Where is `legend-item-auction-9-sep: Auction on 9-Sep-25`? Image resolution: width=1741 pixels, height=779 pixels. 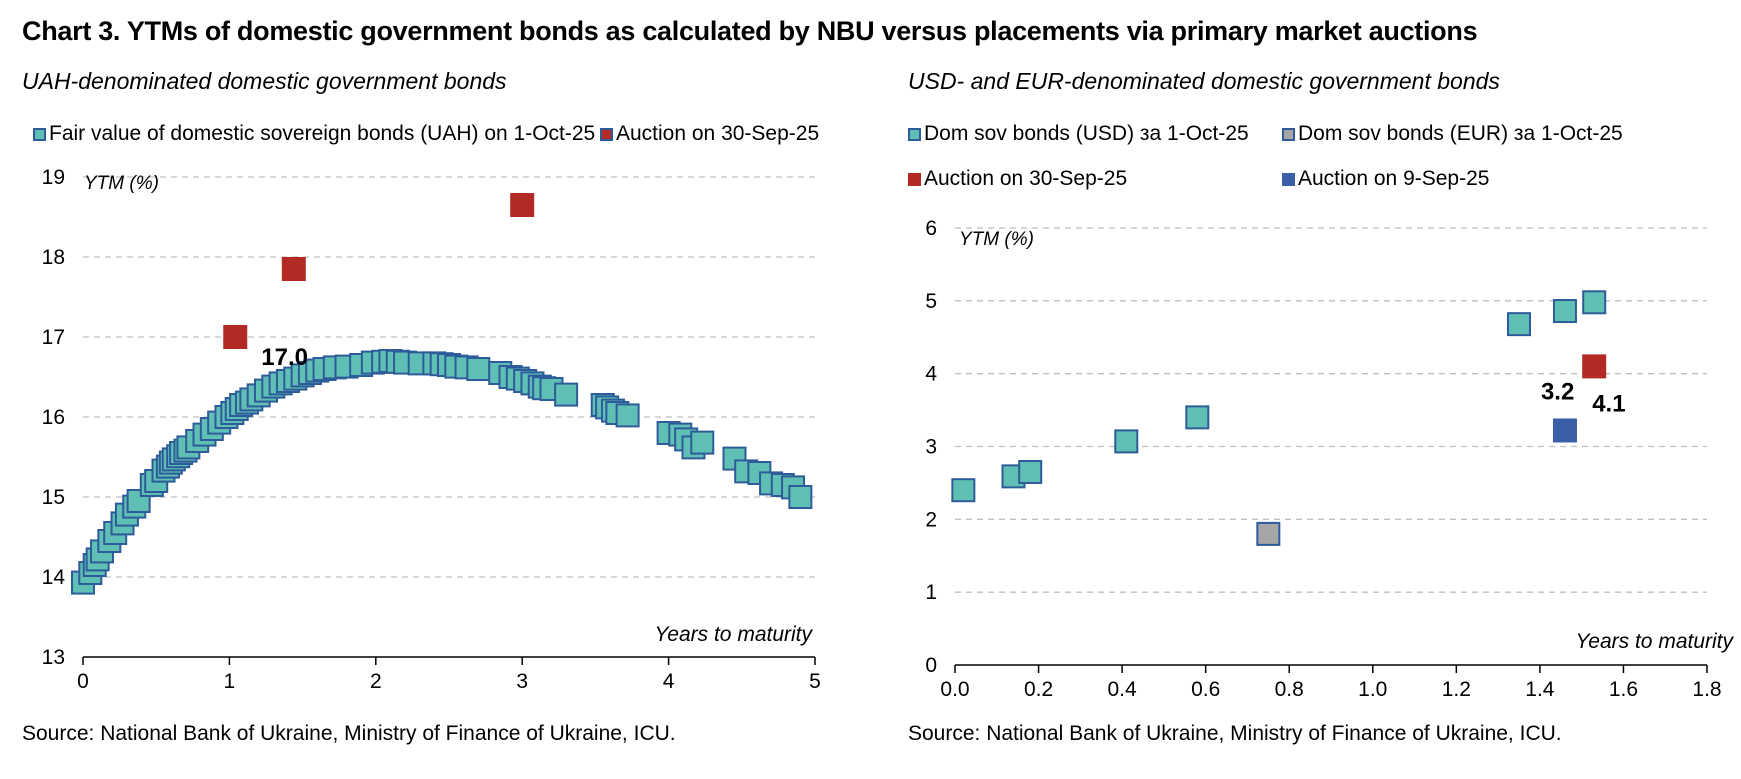
legend-item-auction-9-sep: Auction on 9-Sep-25 is located at coordinates (1385, 179).